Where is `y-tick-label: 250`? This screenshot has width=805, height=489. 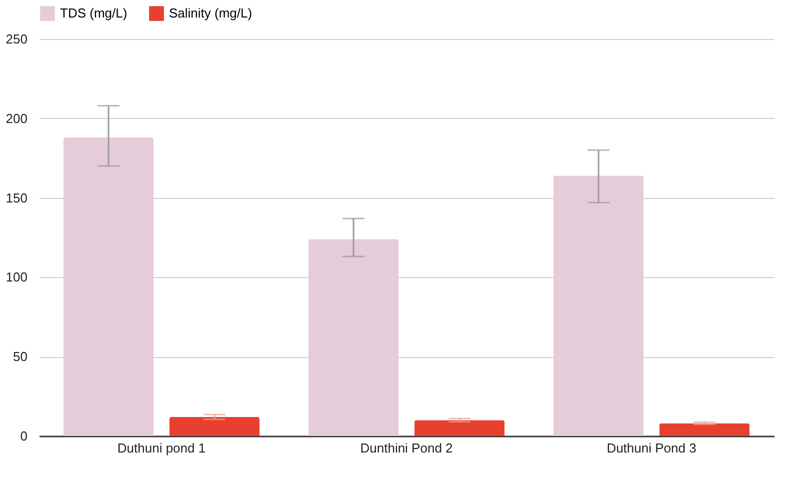 y-tick-label: 250 is located at coordinates (17, 39).